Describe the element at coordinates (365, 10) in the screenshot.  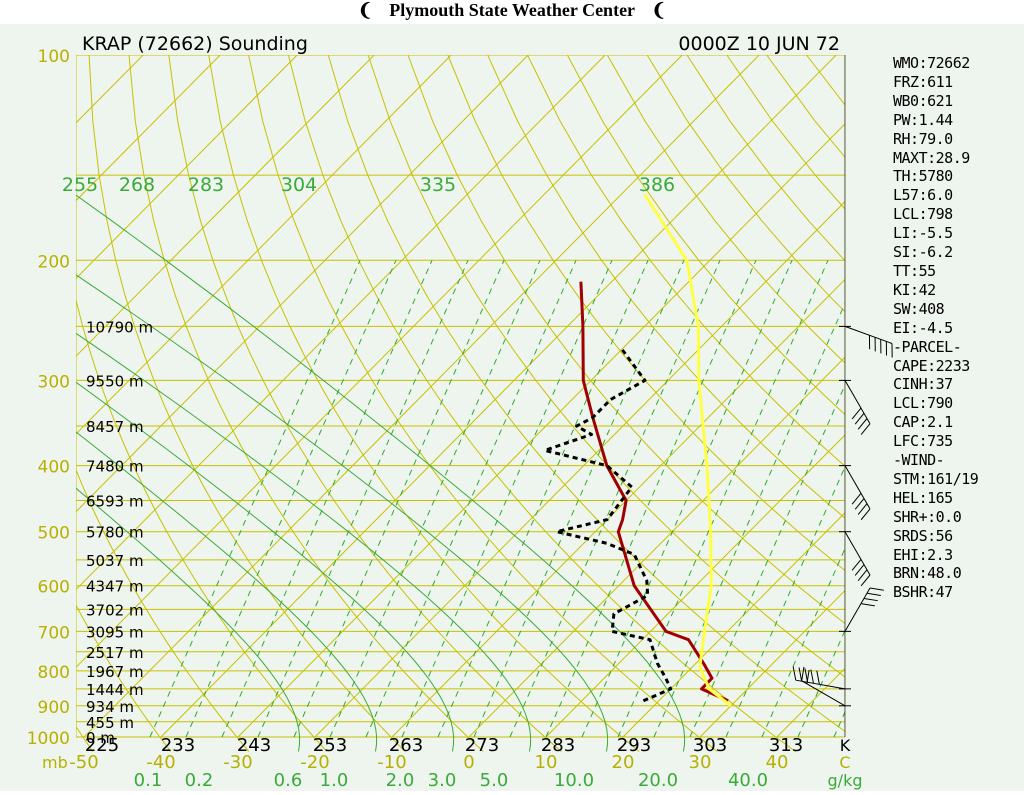
I see `flag-icon-left: ❨` at that location.